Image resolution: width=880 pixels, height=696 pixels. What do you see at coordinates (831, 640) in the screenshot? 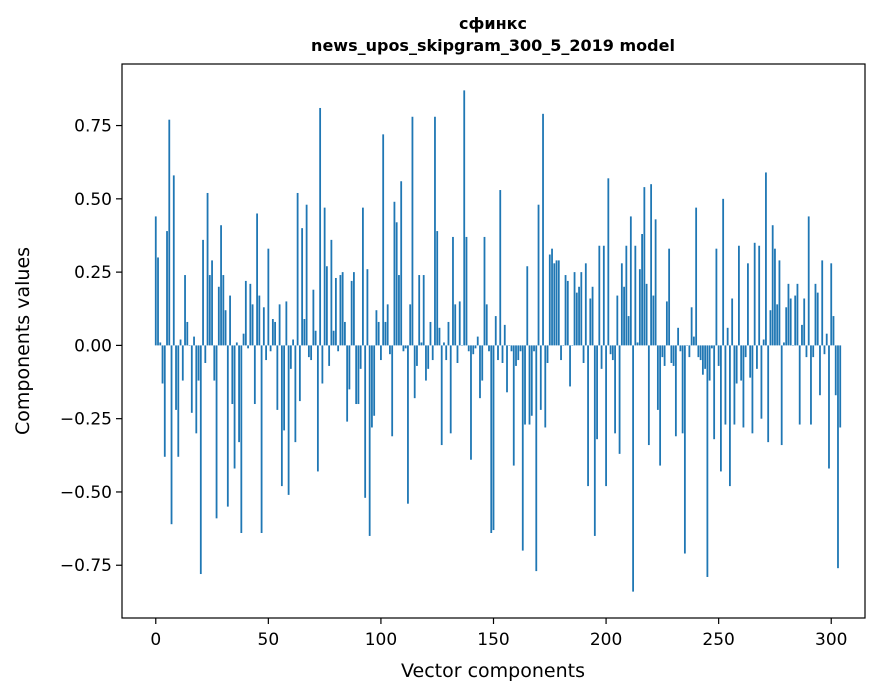
I see `x-tick-label: 300` at bounding box center [831, 640].